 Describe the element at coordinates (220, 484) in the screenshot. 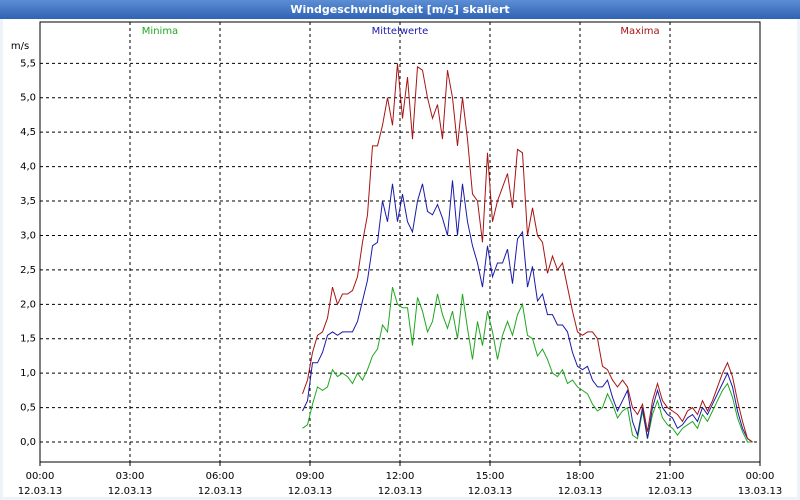

I see `x-tick-label: 06:00 12.03.13` at that location.